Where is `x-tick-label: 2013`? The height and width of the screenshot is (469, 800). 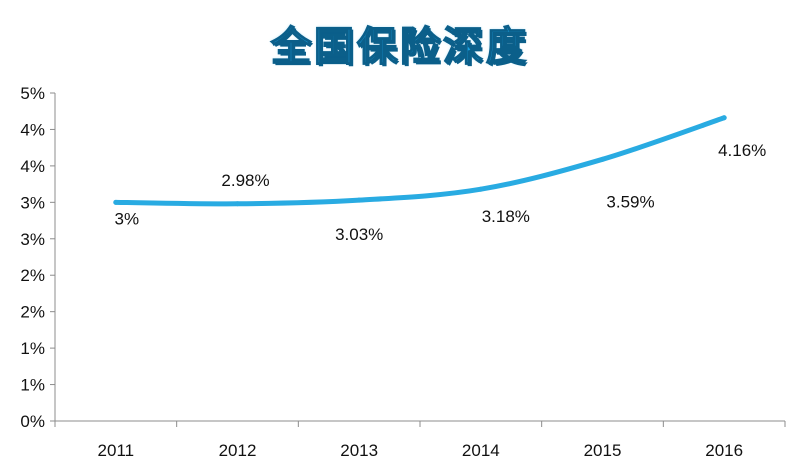 x-tick-label: 2013 is located at coordinates (359, 450).